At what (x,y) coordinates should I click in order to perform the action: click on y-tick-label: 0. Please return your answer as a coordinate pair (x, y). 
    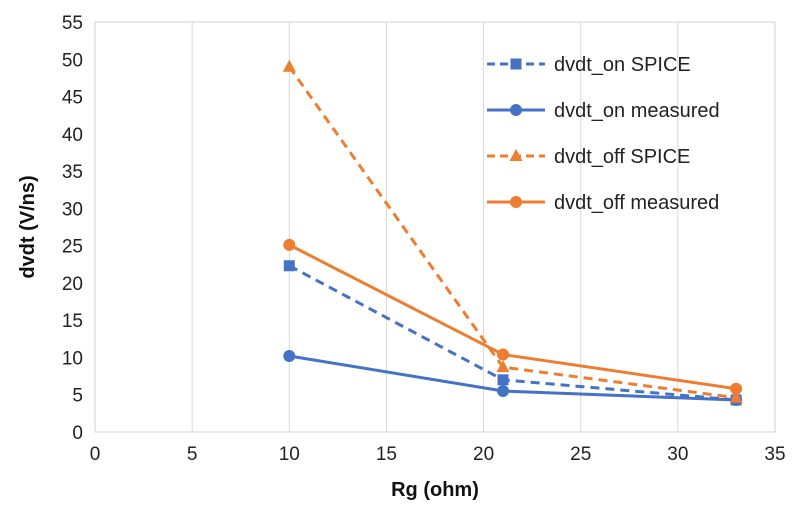
    Looking at the image, I should click on (77, 433).